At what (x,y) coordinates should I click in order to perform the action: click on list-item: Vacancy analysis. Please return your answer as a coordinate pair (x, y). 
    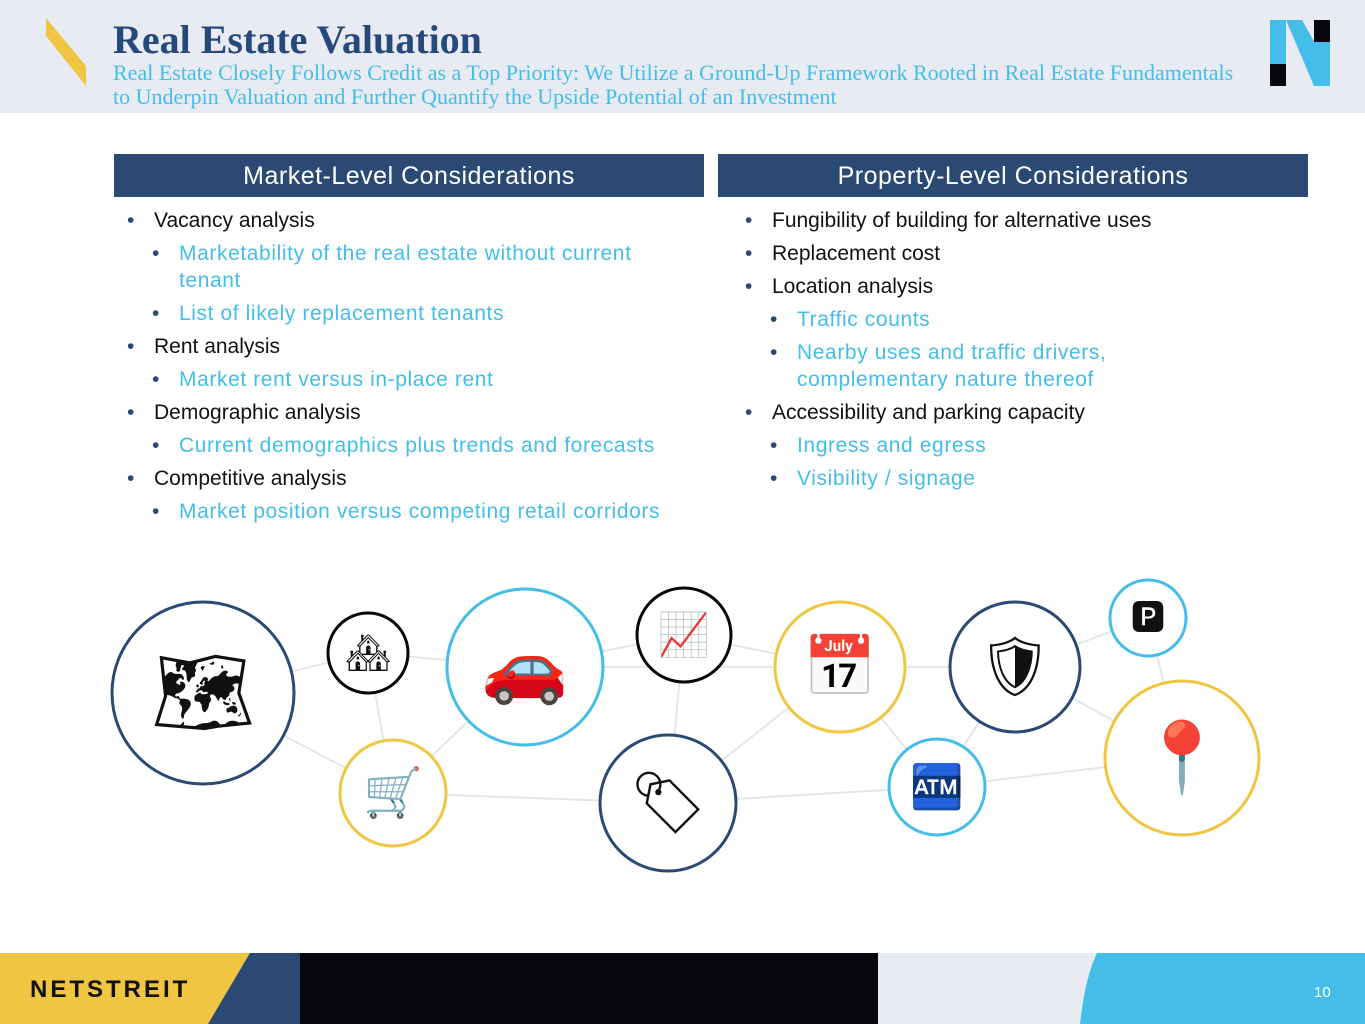
    Looking at the image, I should click on (404, 220).